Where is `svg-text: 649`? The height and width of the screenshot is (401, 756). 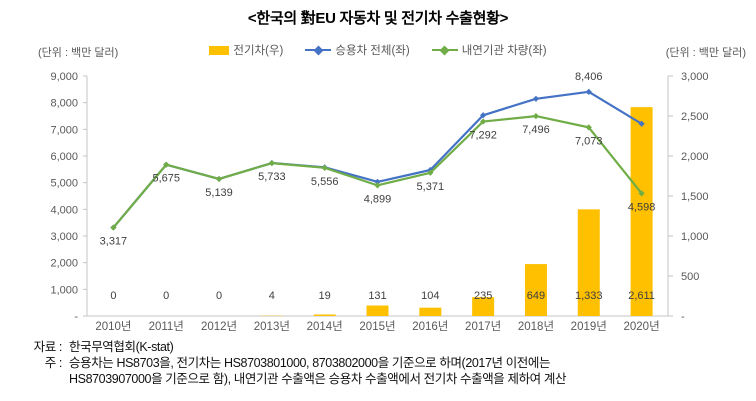 svg-text: 649 is located at coordinates (536, 296).